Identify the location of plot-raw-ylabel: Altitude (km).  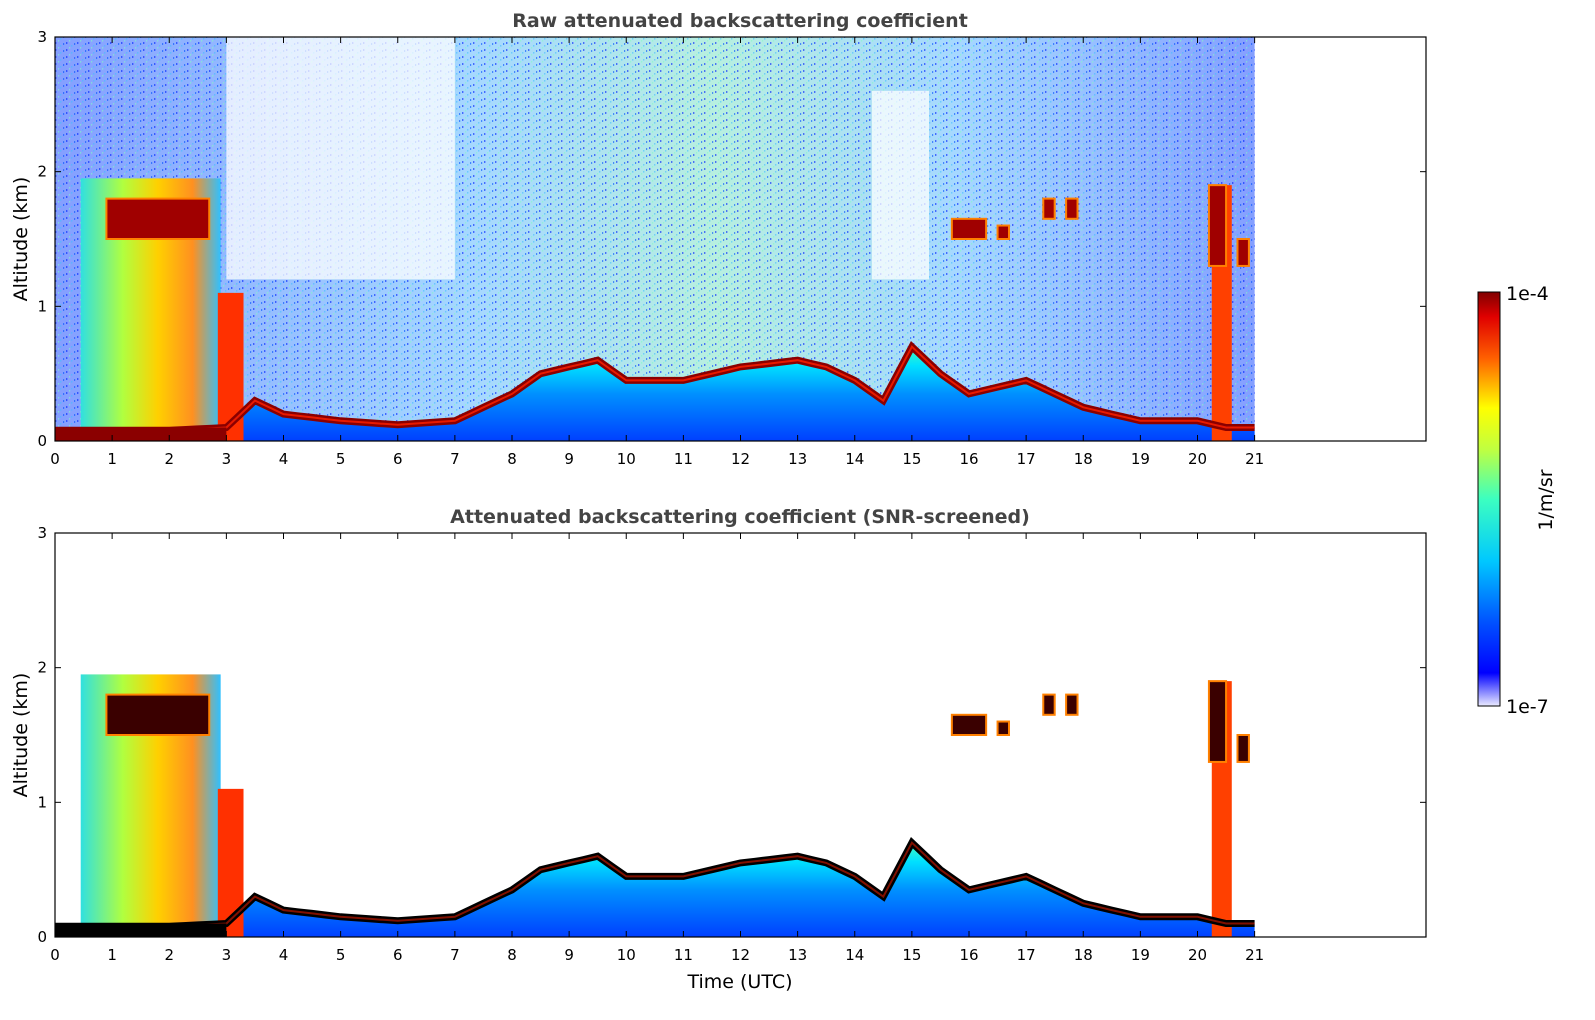
(21, 239).